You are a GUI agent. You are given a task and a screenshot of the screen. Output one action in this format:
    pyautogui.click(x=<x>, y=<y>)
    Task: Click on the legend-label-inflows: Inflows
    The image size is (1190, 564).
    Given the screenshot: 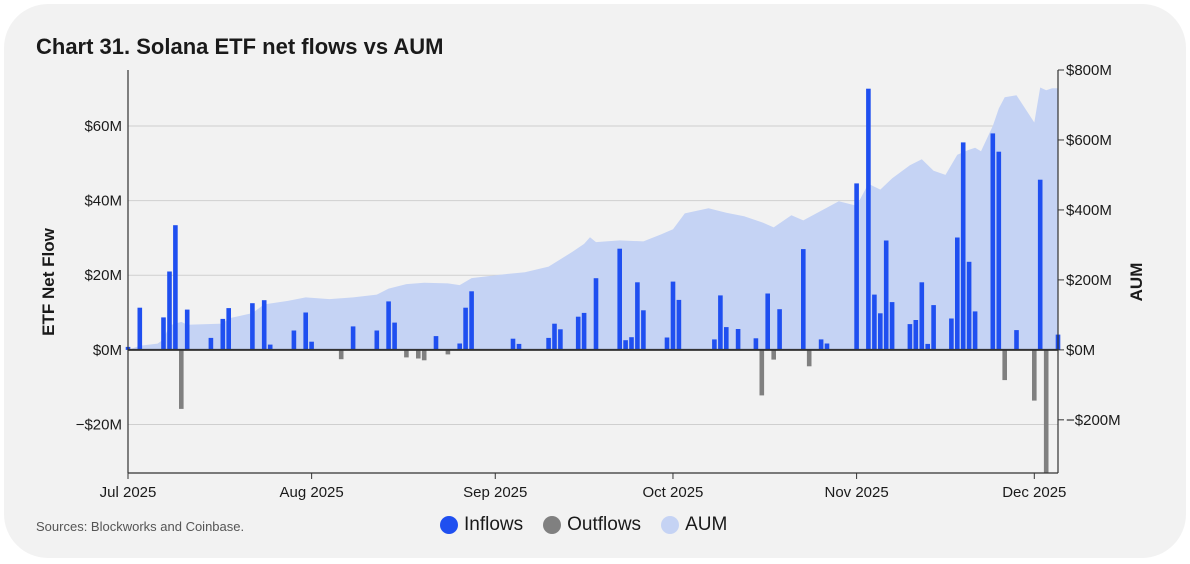 What is the action you would take?
    pyautogui.click(x=494, y=524)
    